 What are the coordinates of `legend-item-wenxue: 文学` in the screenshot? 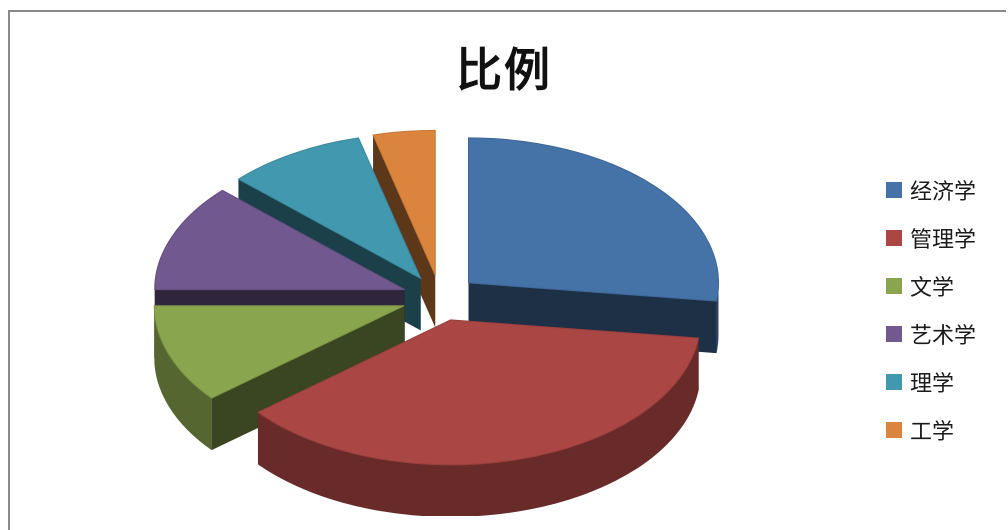 It's located at (931, 286).